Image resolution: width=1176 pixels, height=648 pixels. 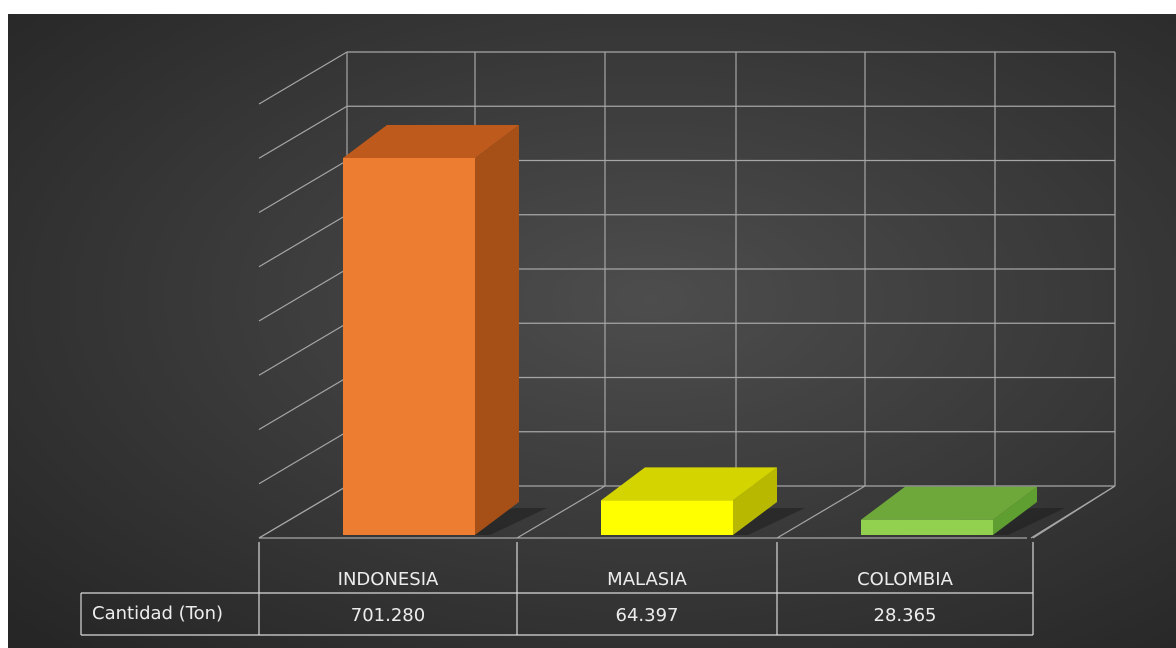 What do you see at coordinates (905, 579) in the screenshot?
I see `category-label: COLOMBIA` at bounding box center [905, 579].